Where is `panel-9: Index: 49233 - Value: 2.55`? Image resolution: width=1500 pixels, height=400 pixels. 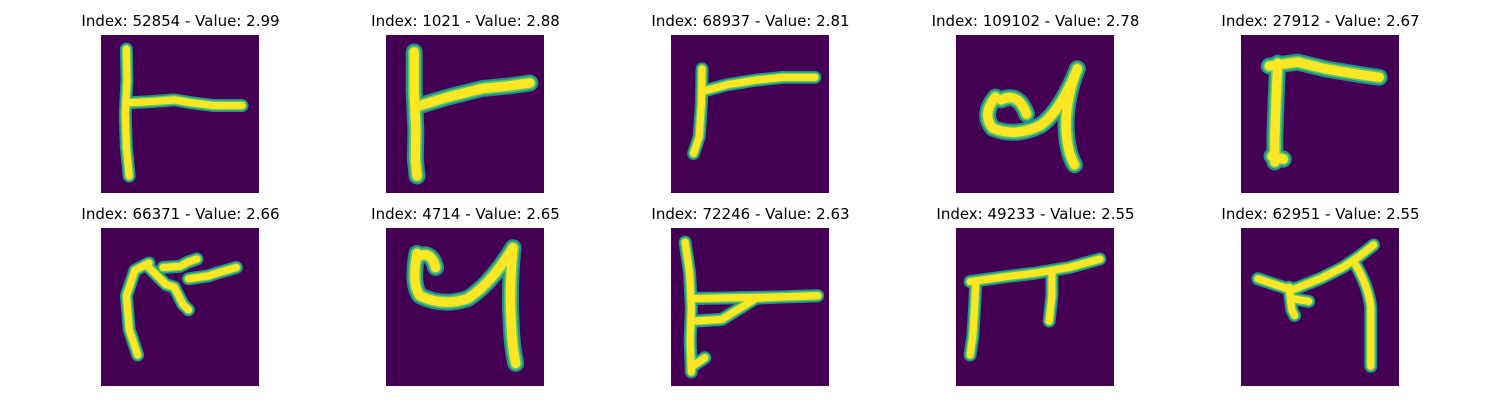 panel-9: Index: 49233 - Value: 2.55 is located at coordinates (1035, 289).